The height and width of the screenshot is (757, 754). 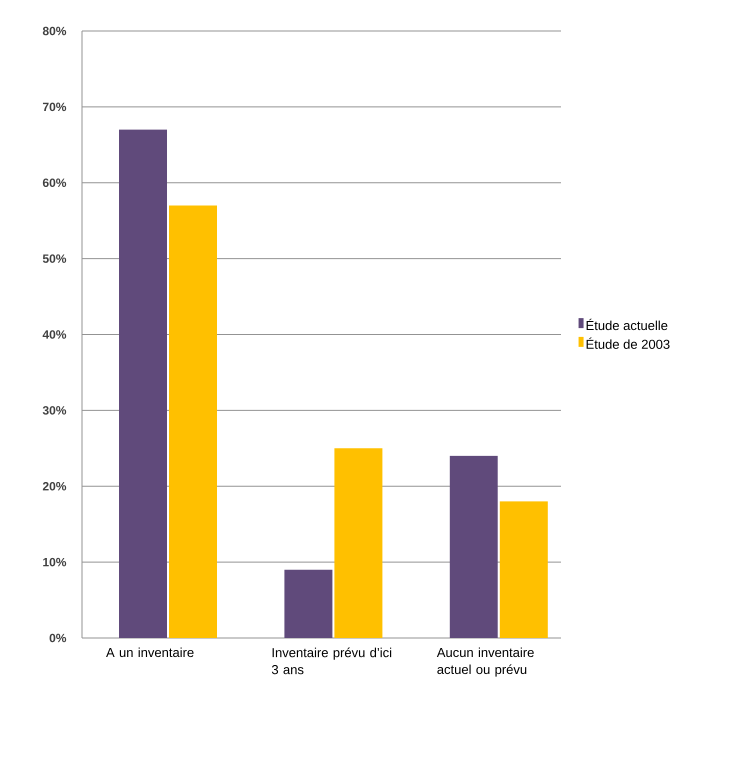 What do you see at coordinates (54, 107) in the screenshot?
I see `y-tick-label: 70%` at bounding box center [54, 107].